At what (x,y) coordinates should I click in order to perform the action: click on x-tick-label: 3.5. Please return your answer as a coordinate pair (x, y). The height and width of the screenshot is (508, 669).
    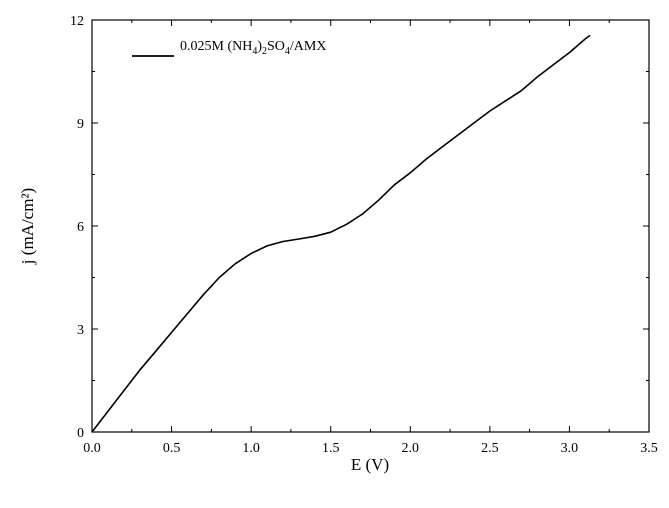
    Looking at the image, I should click on (649, 448).